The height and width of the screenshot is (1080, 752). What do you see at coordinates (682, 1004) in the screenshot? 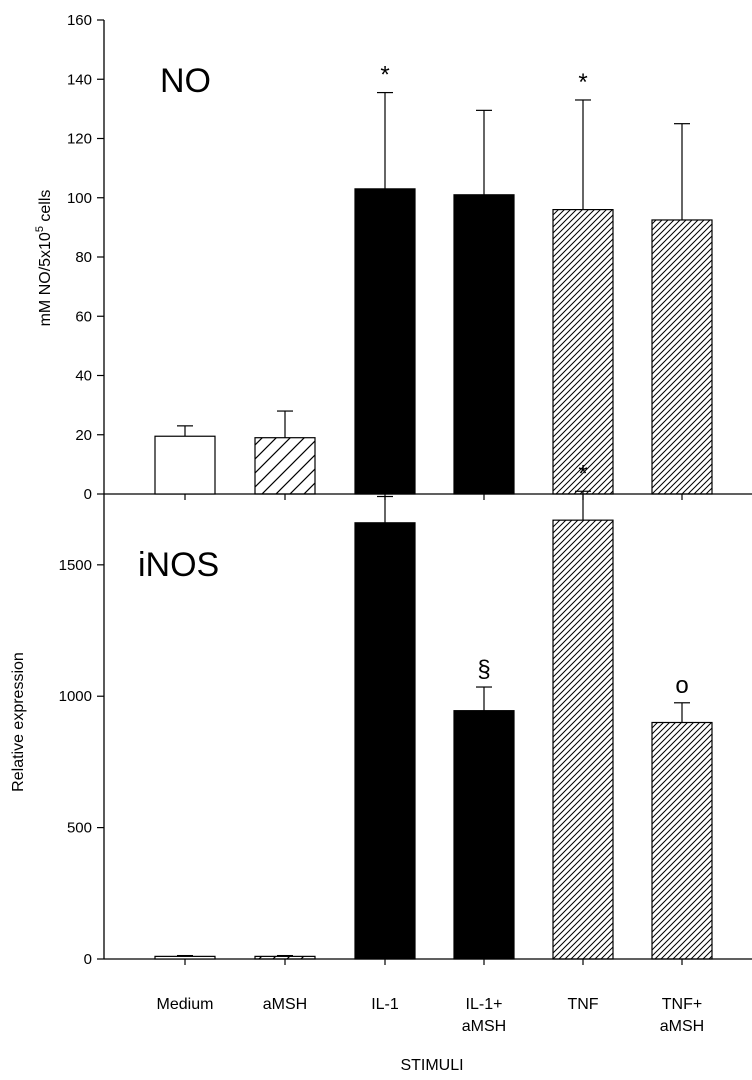
I see `x-category-label: TNF+` at bounding box center [682, 1004].